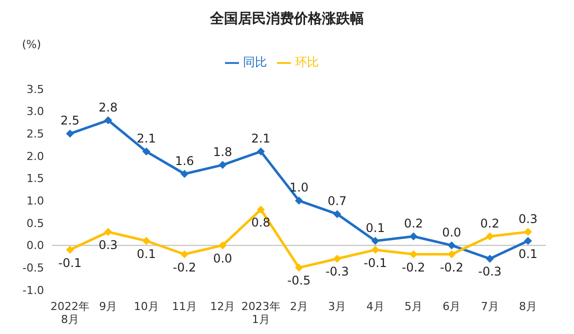 The image size is (574, 334). Describe the element at coordinates (108, 306) in the screenshot. I see `x-tick-label: 9月` at that location.